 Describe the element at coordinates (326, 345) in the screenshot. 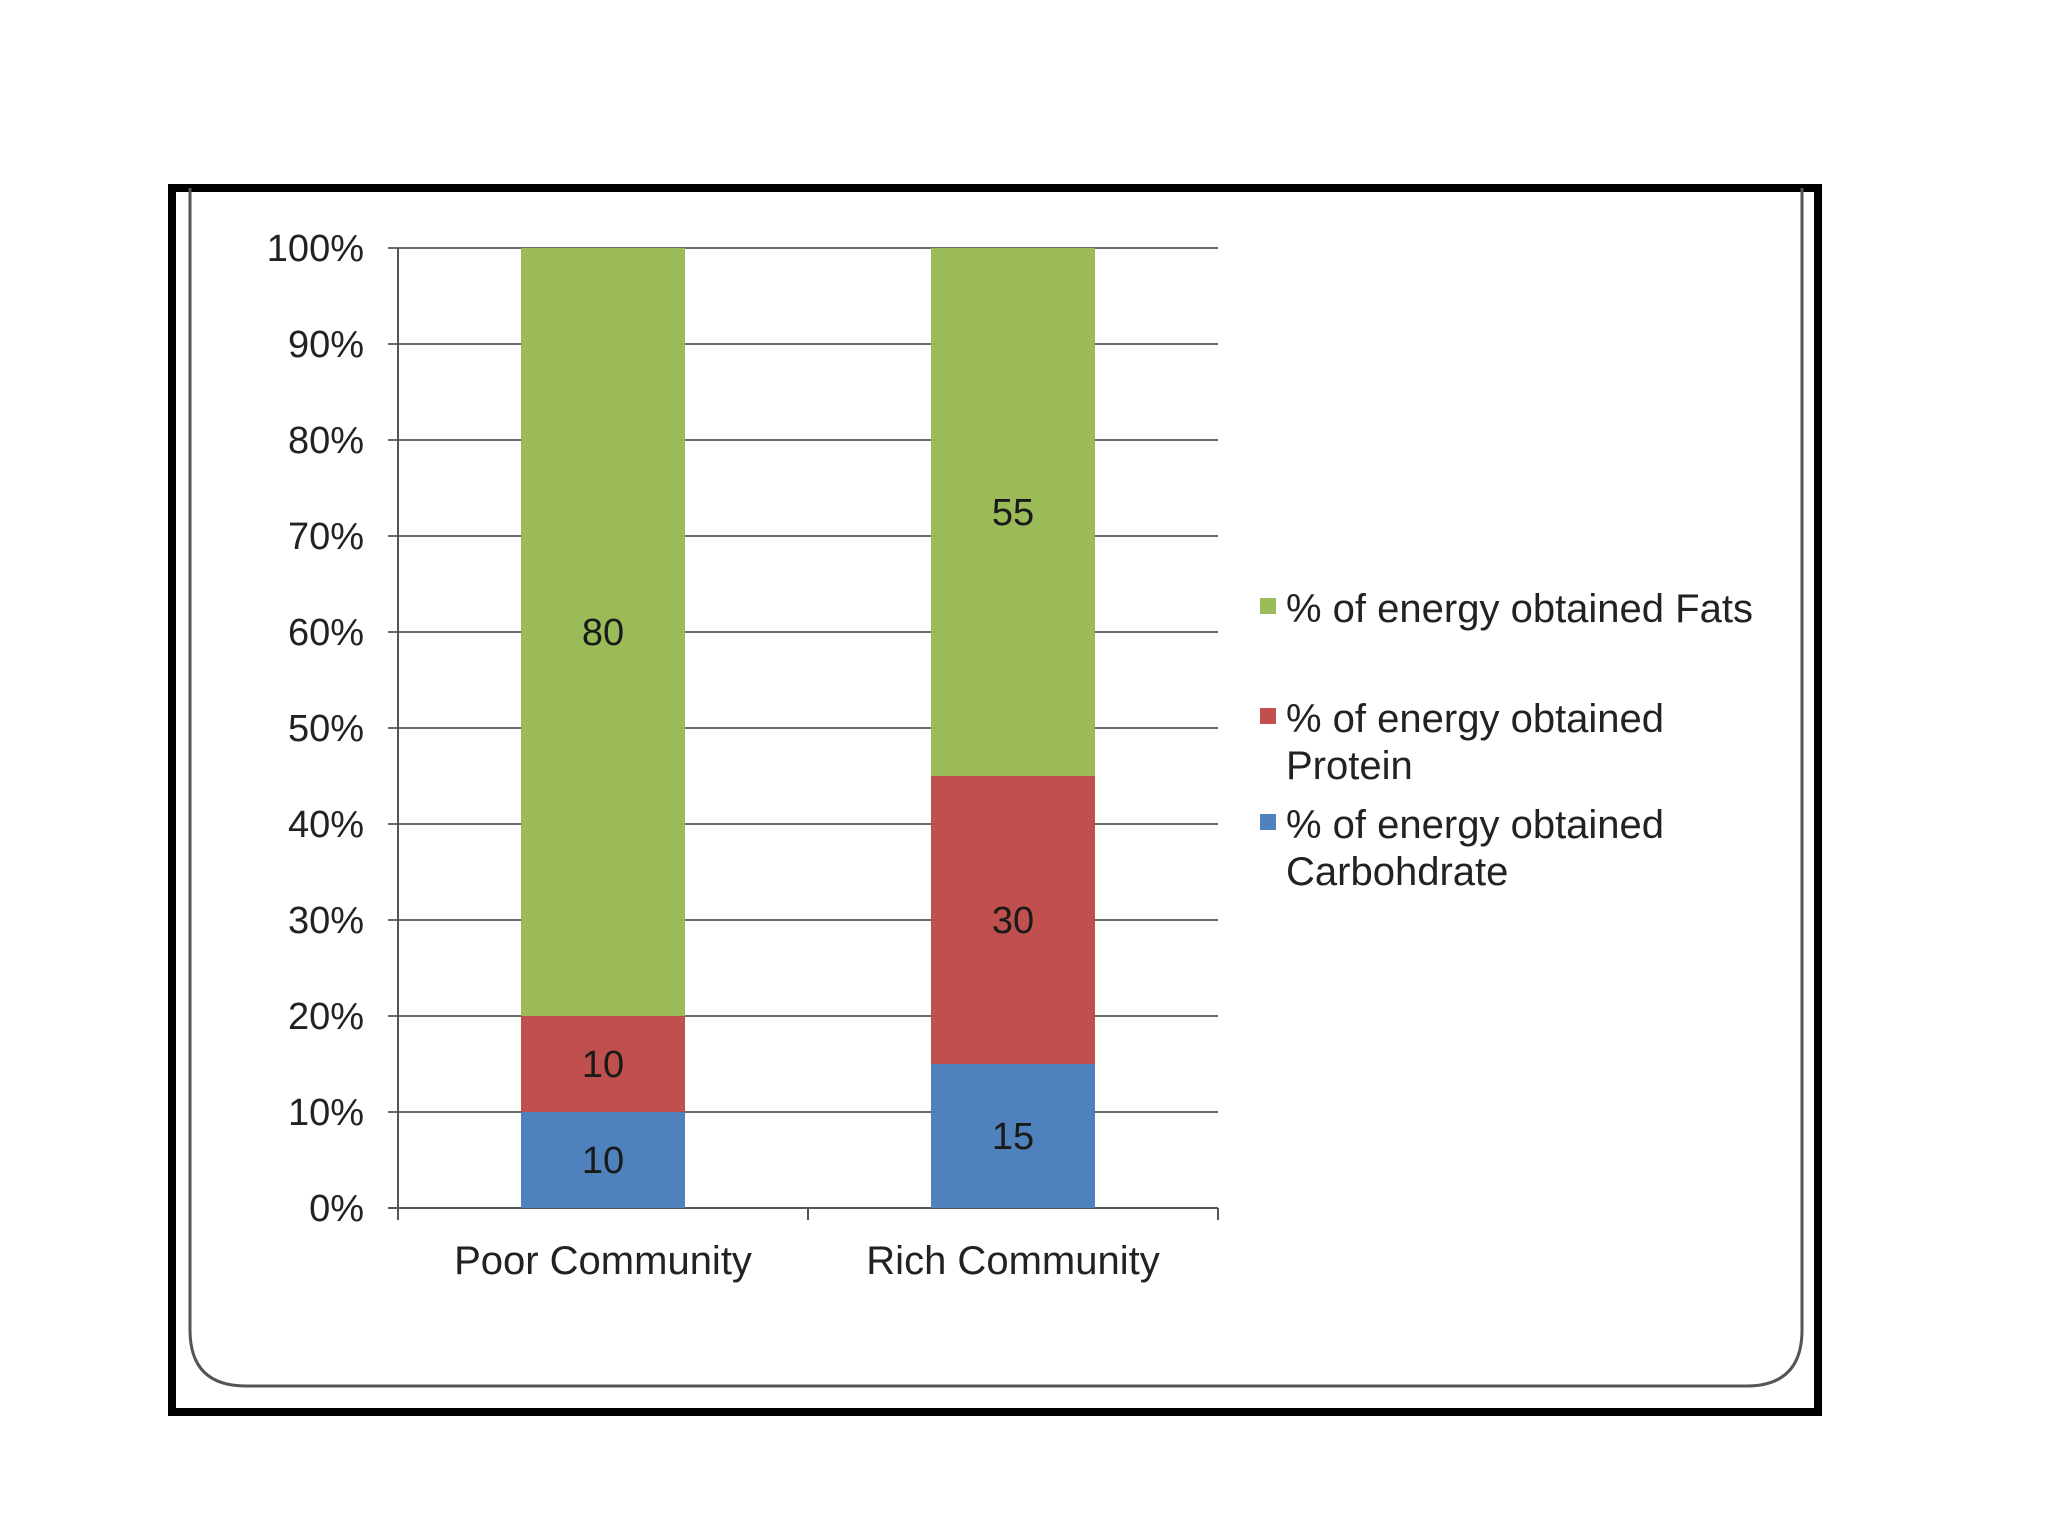

I see `y-tick-label: 90%` at that location.